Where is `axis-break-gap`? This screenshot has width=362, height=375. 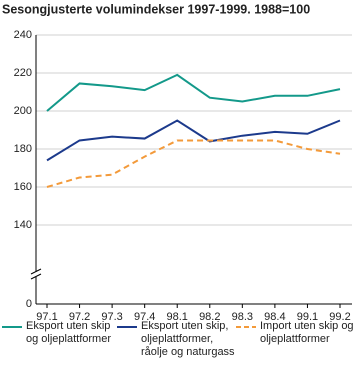 axis-break-gap is located at coordinates (36, 274).